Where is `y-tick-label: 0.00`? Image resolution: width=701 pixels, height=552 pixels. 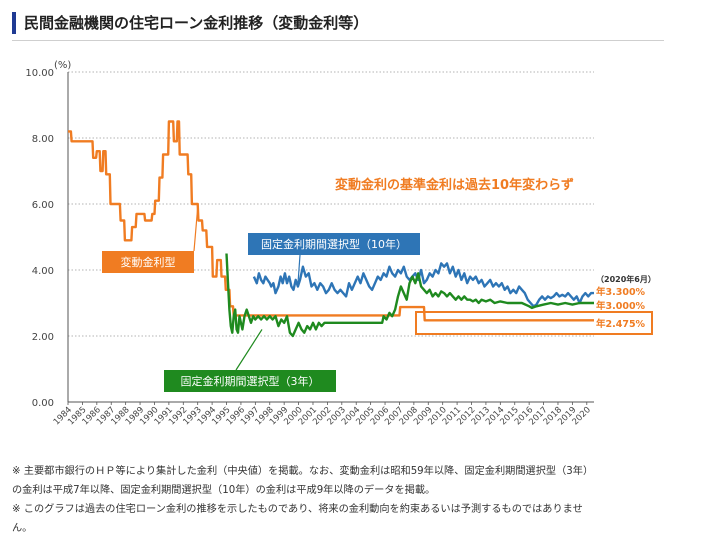 y-tick-label: 0.00 is located at coordinates (43, 403).